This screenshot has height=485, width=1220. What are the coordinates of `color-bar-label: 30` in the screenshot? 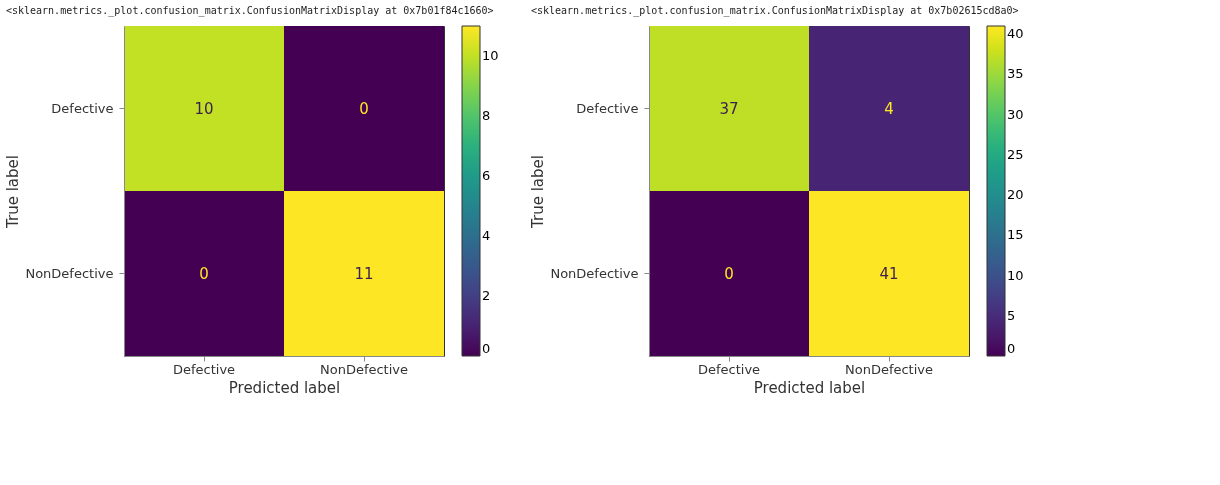 It's located at (1015, 114).